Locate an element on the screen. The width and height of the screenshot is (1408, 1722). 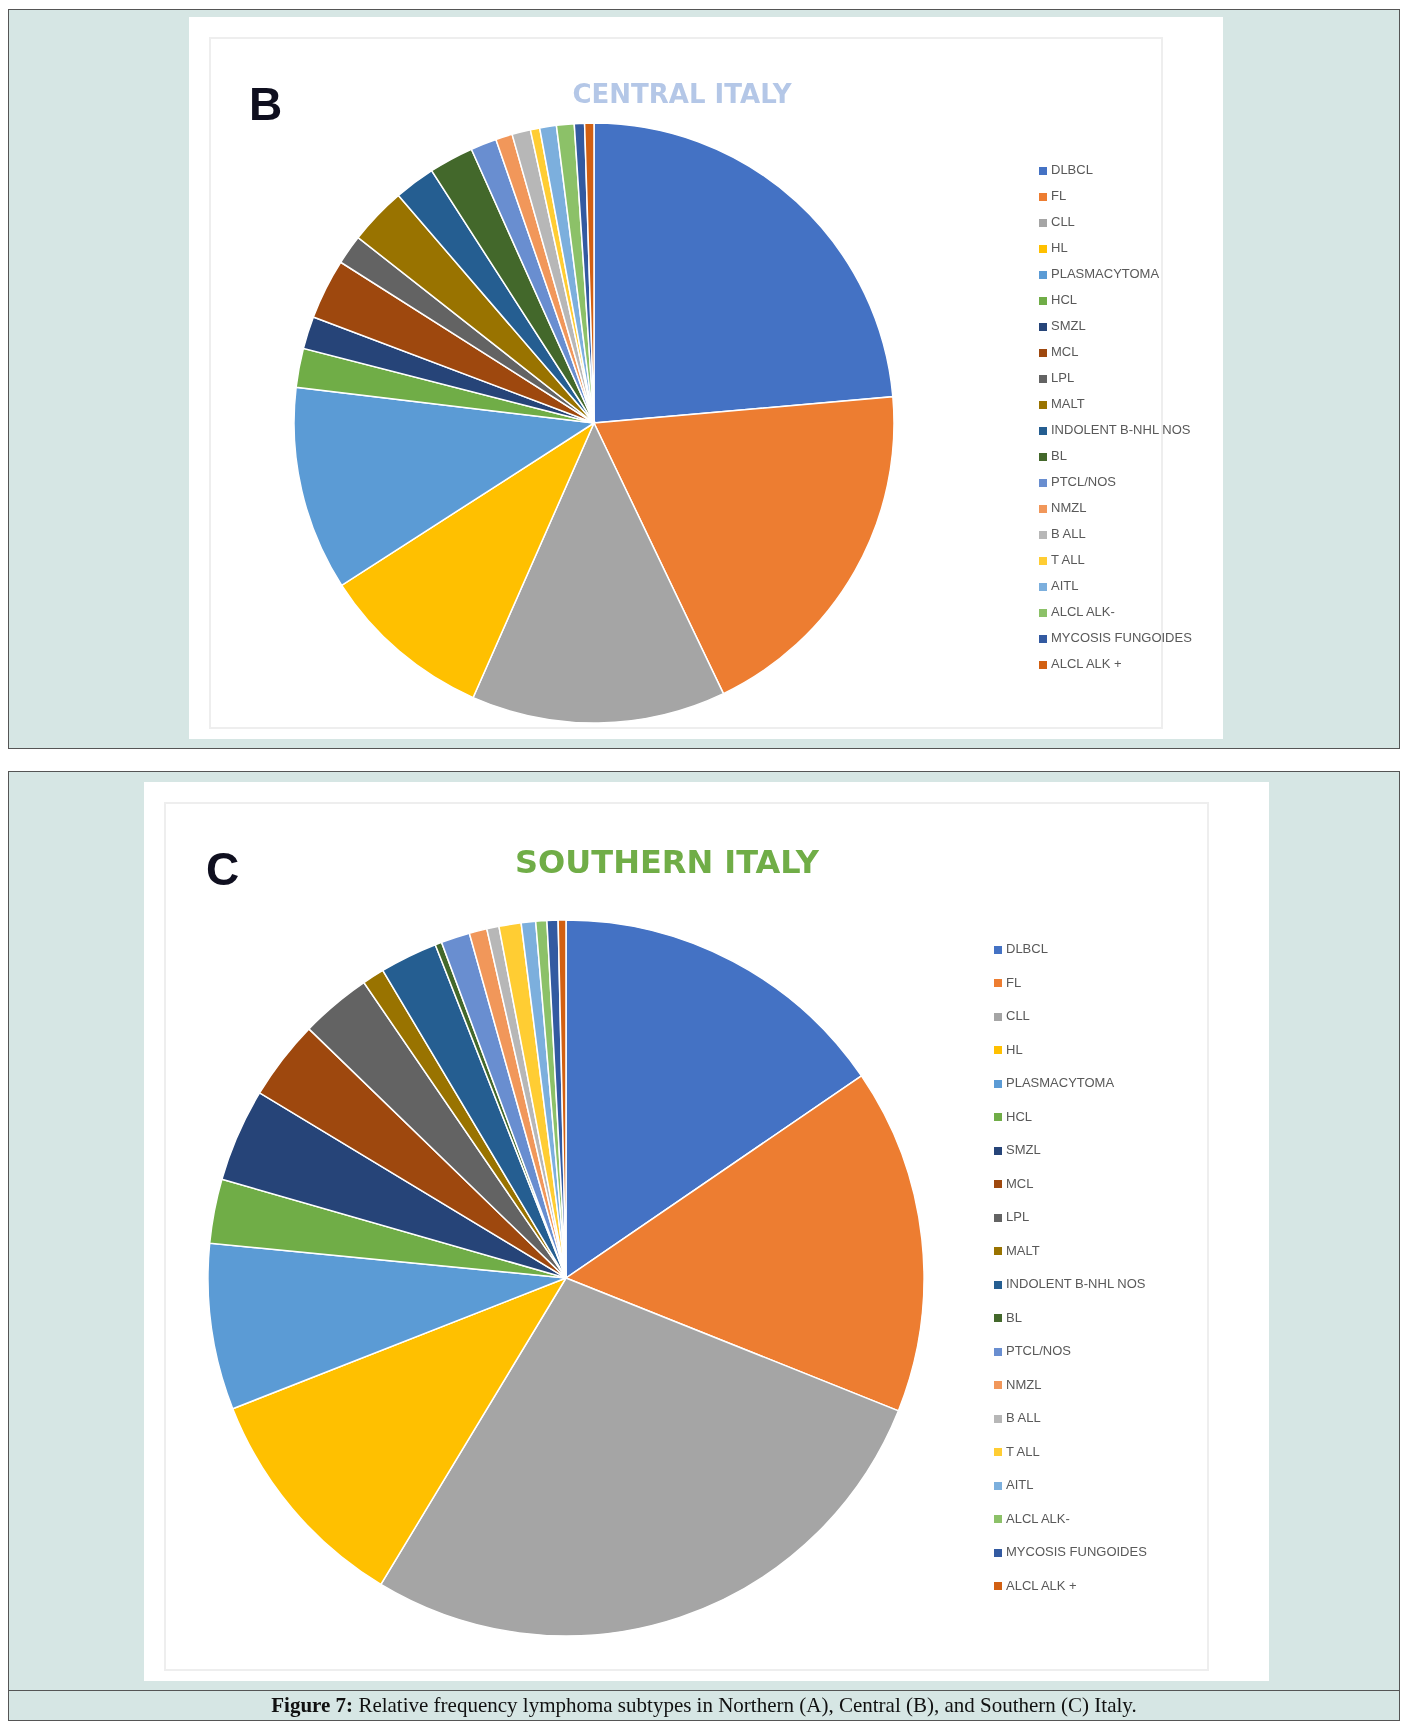
chart-title: SOUTHERN ITALY is located at coordinates (667, 861).